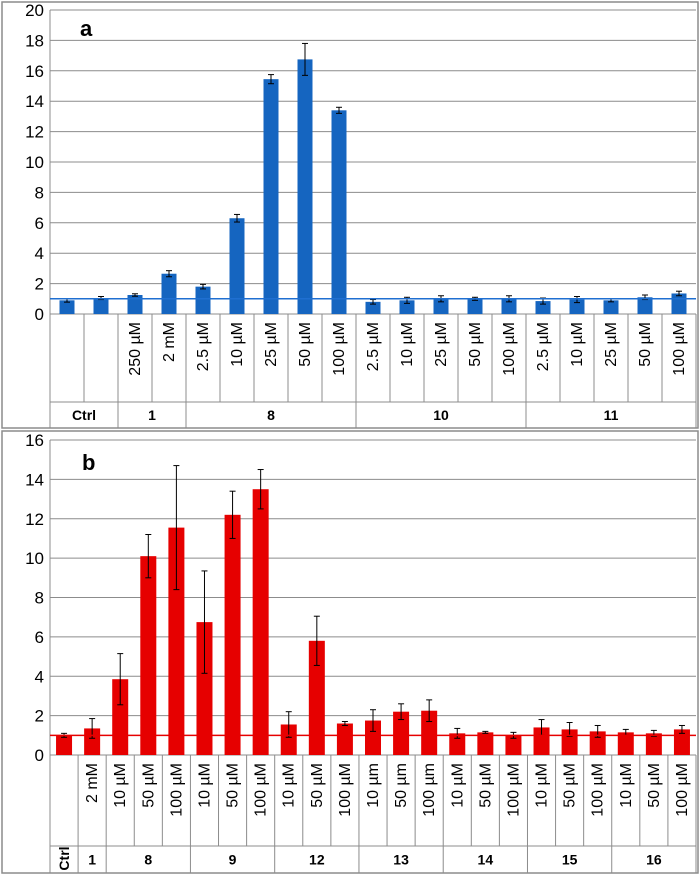 The height and width of the screenshot is (875, 700). I want to click on panel-b-label: b, so click(88, 462).